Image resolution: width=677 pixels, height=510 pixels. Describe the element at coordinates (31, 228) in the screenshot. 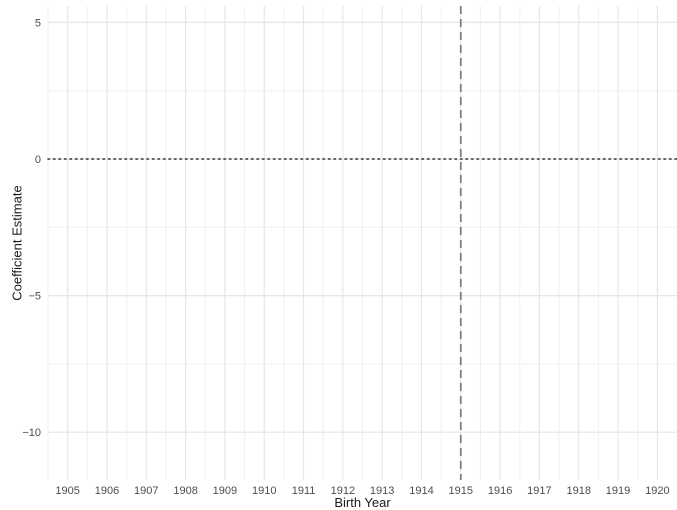

I see `y-axis-tick-labels: 5 0 −5 −10` at that location.